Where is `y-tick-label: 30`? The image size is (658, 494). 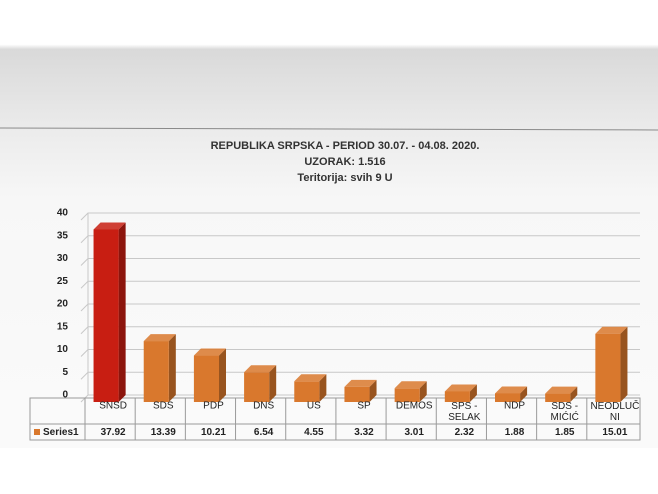 y-tick-label: 30 is located at coordinates (63, 258).